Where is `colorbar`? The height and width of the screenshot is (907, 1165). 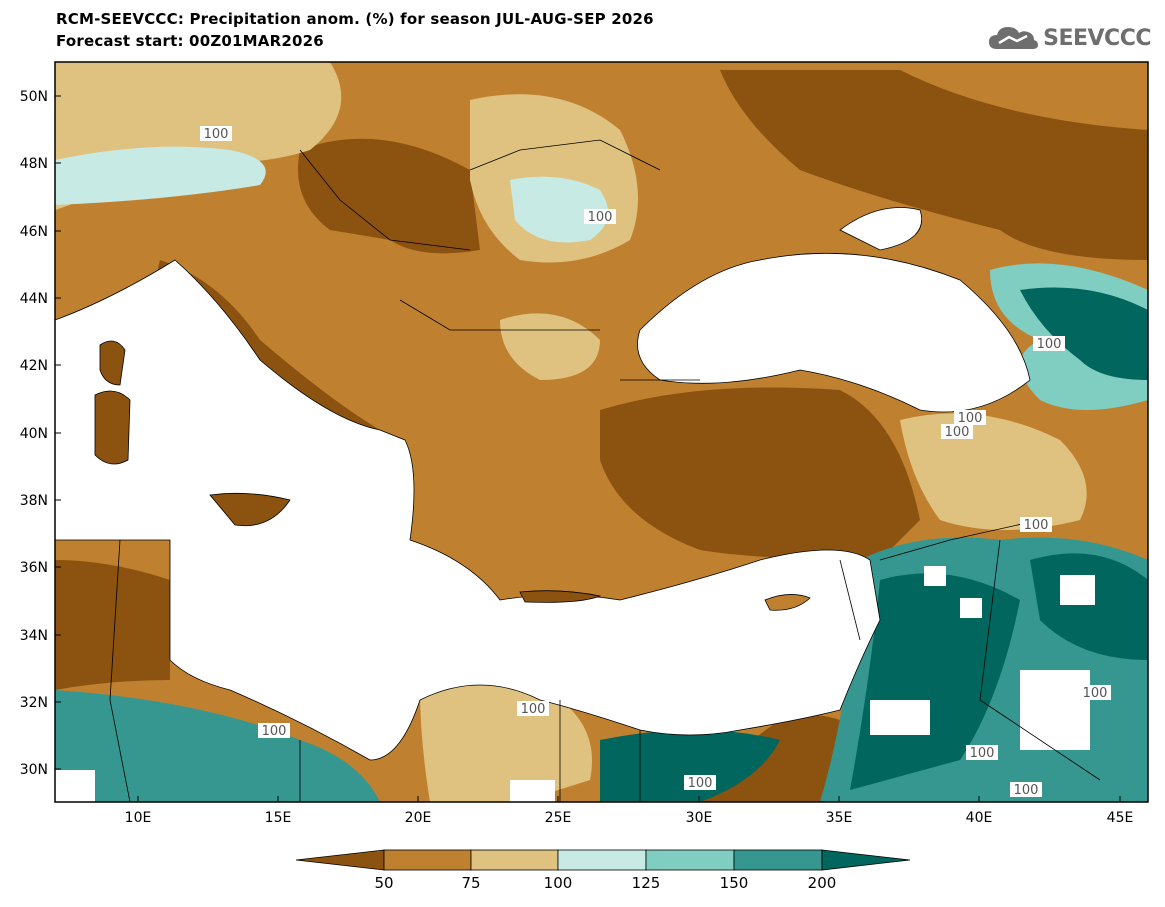 colorbar is located at coordinates (603, 860).